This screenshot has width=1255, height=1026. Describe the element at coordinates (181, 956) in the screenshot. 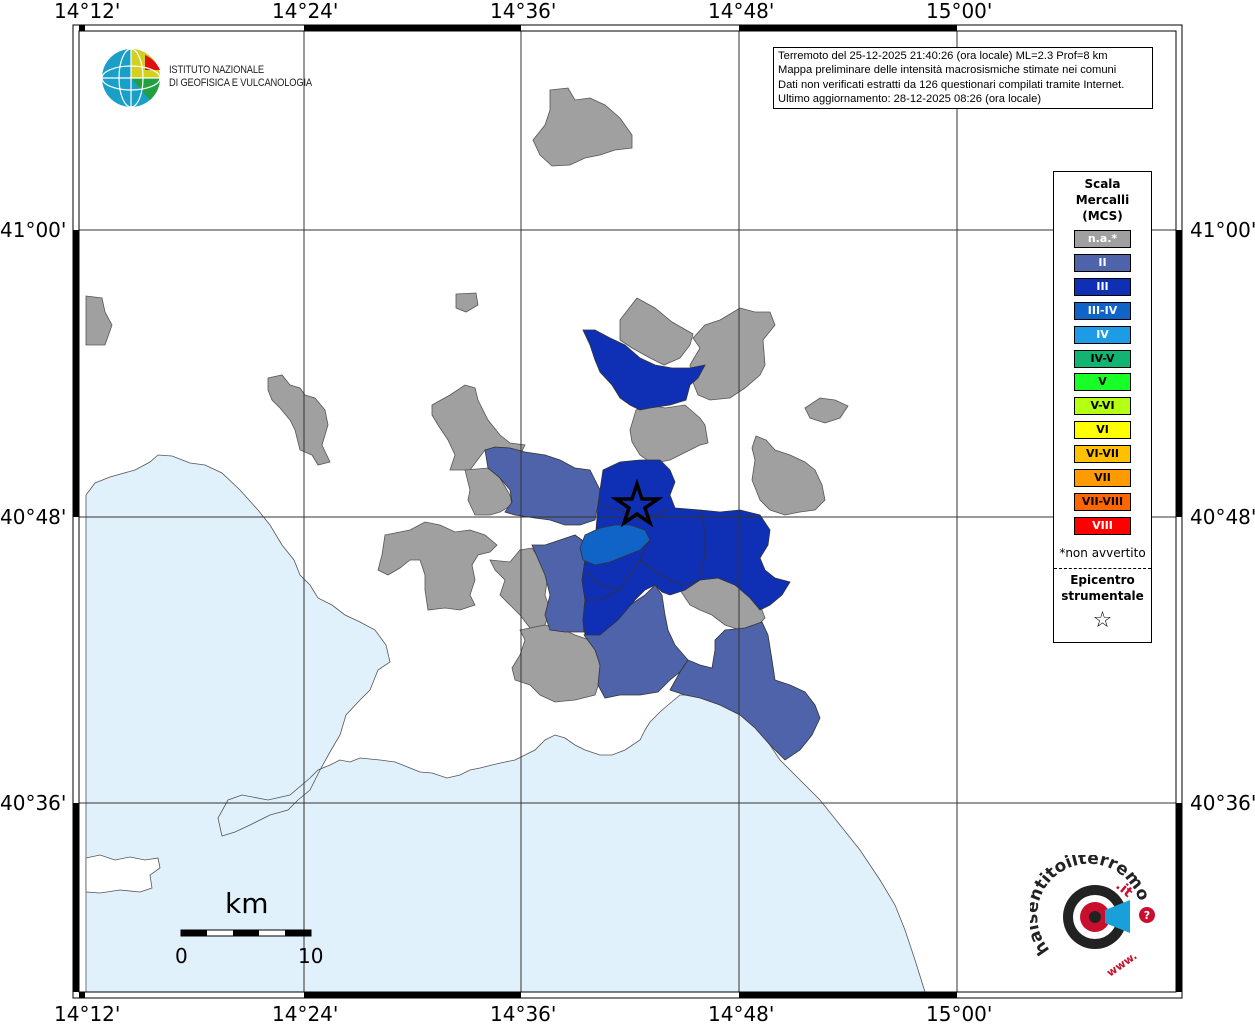

I see `scale-start: 0` at that location.